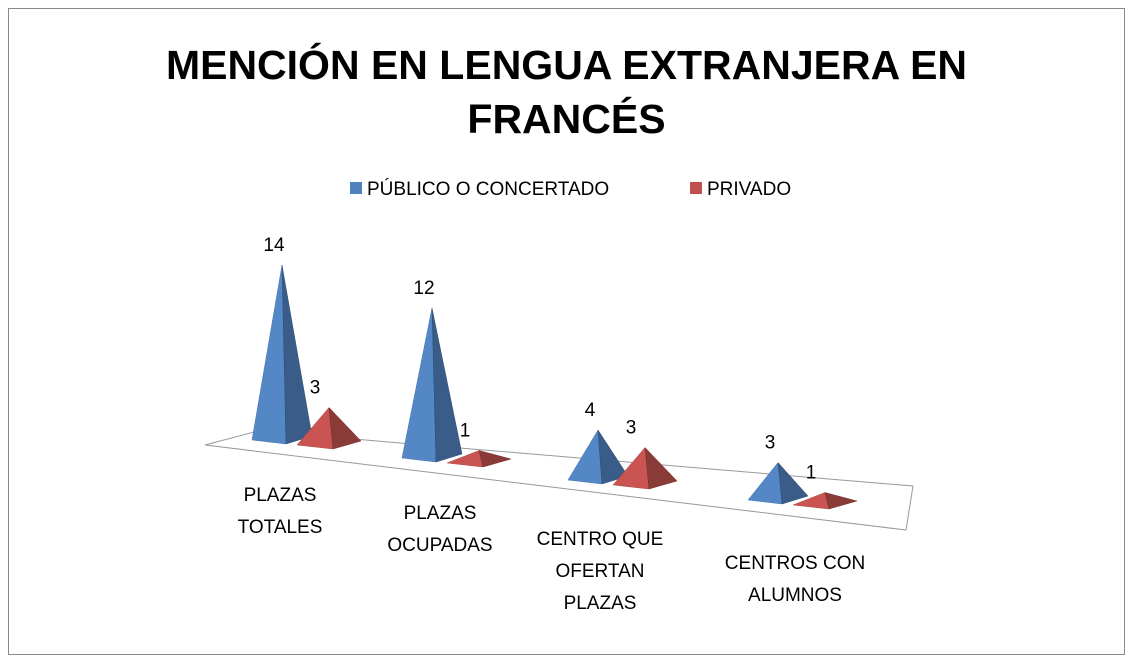  I want to click on legend-label: PRIVADO, so click(749, 189).